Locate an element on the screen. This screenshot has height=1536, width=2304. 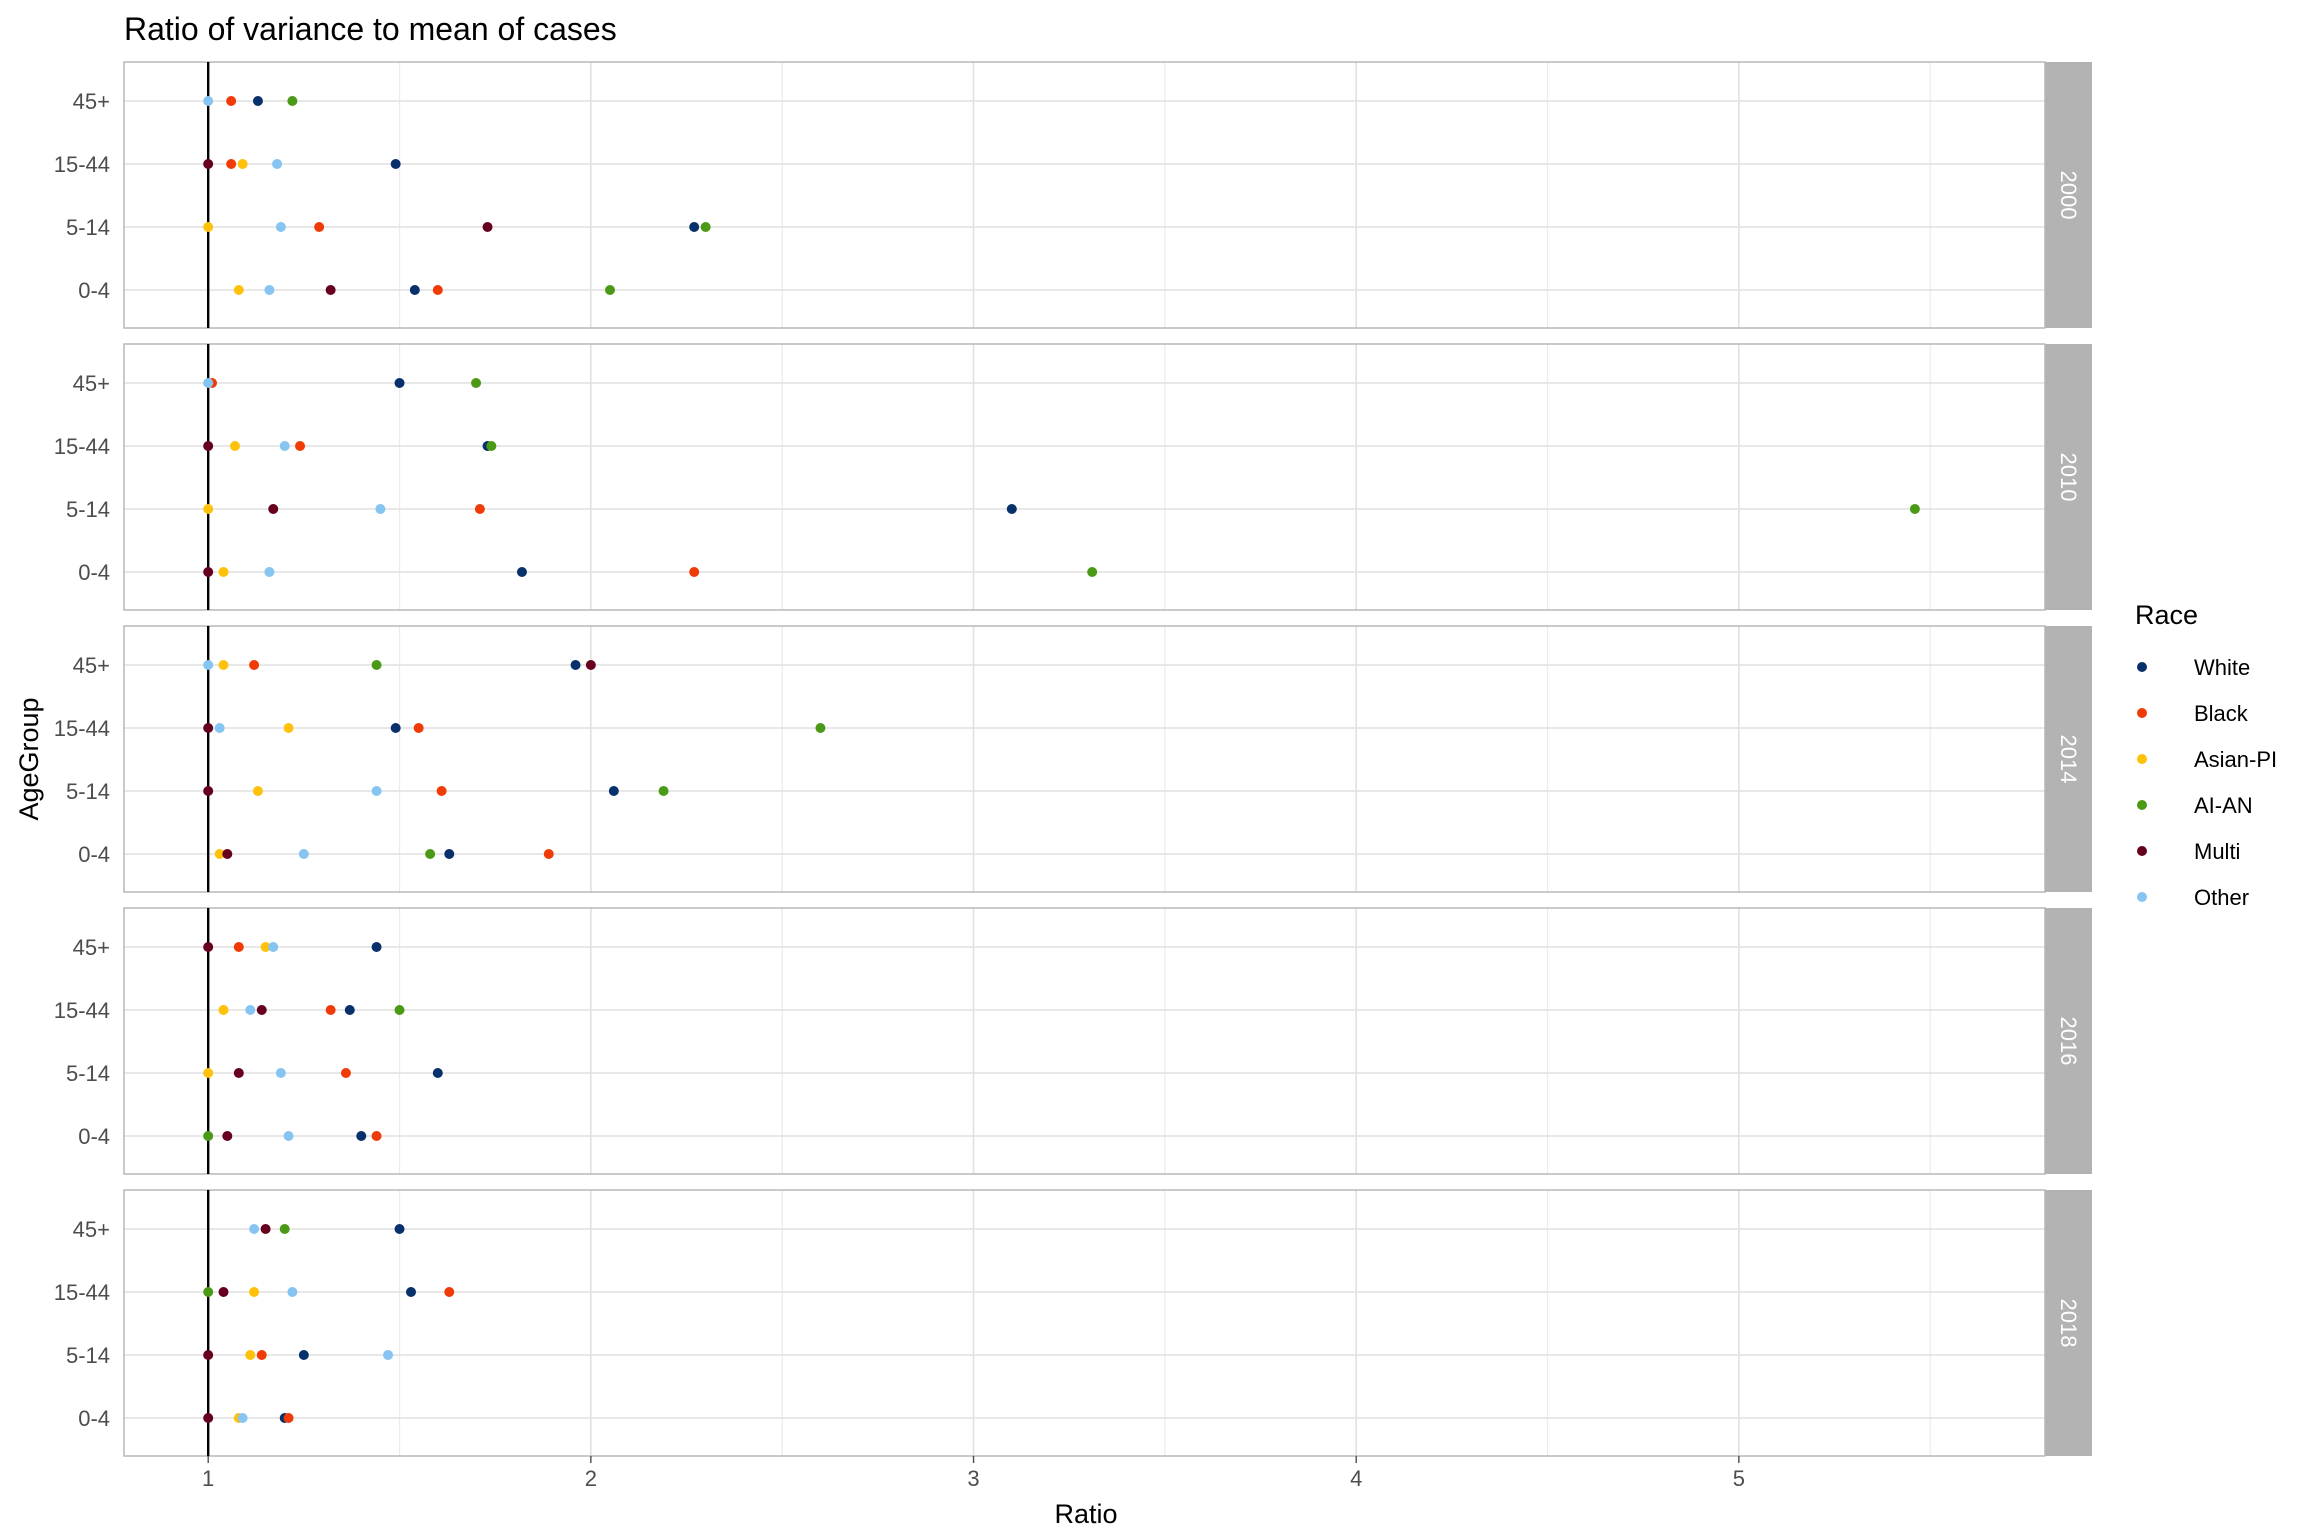
x-axis: 1 2 3 4 5 is located at coordinates (973, 1473).